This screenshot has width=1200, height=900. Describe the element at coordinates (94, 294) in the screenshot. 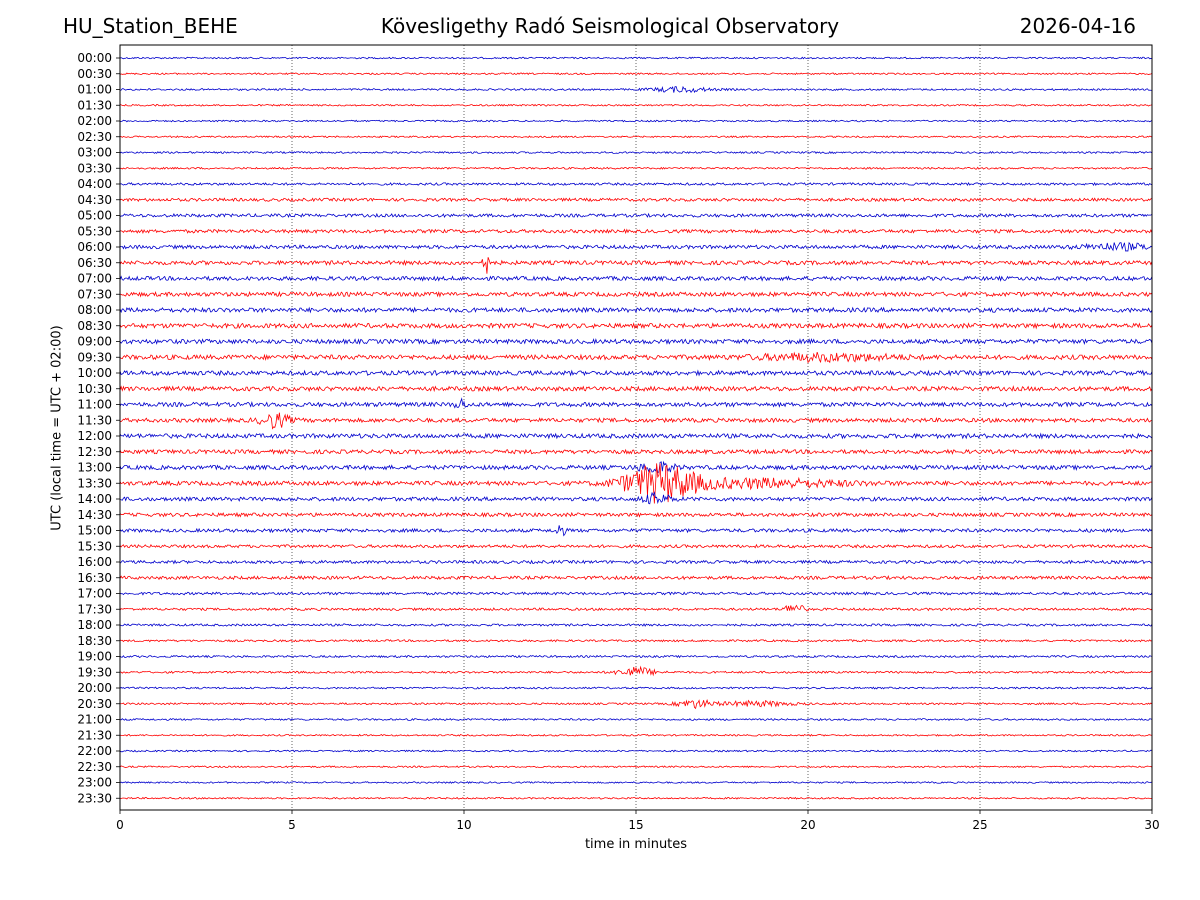

I see `y-tick-label: 07:30` at that location.